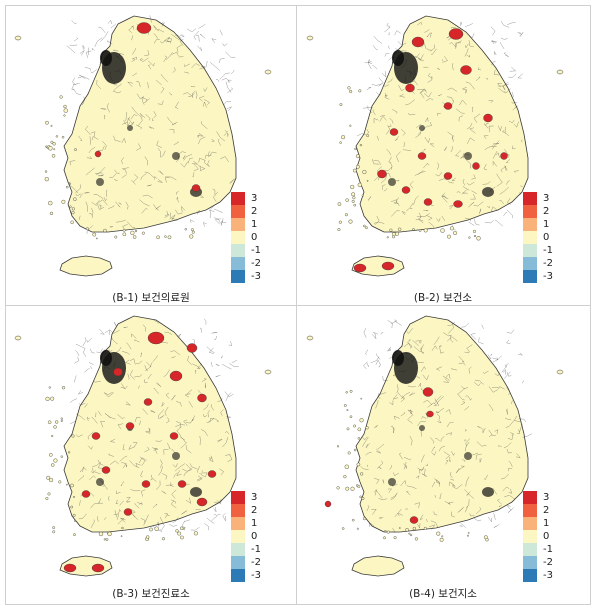  Describe the element at coordinates (298, 305) in the screenshot. I see `horizontal-divider` at that location.